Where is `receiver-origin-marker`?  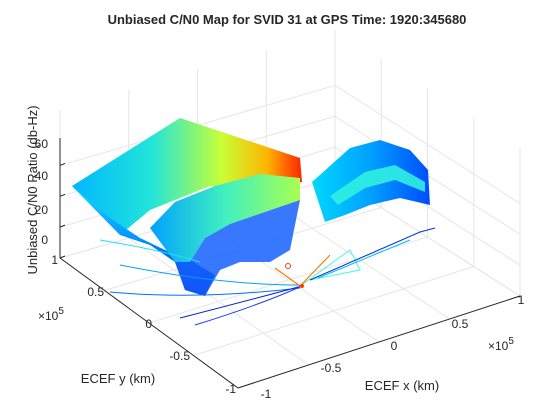 receiver-origin-marker is located at coordinates (302, 286).